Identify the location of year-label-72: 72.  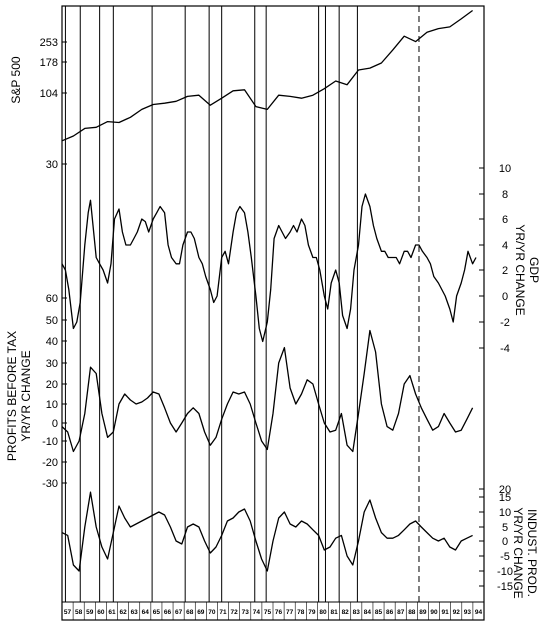
(235, 612).